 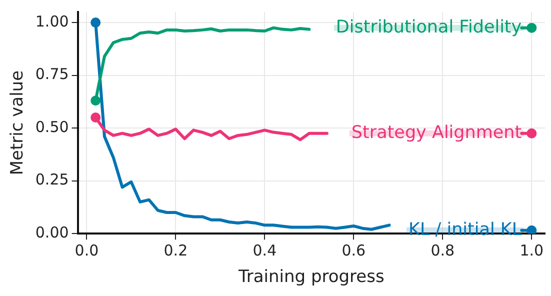 I want to click on y-tick-label: 0.00, so click(x=52, y=232).